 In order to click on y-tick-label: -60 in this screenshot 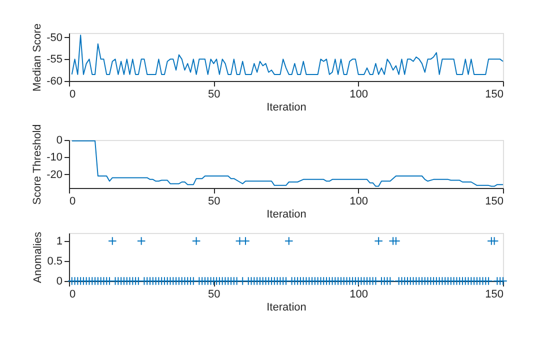, I will do `click(54, 82)`.